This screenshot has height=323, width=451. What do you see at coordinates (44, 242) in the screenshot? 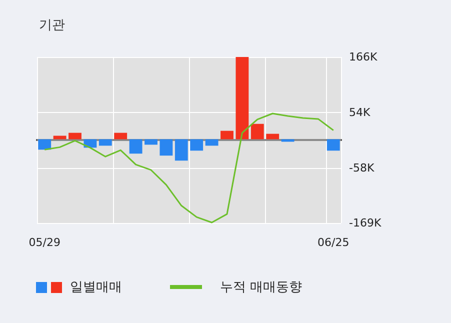
I see `x-tick-label: 05/29` at bounding box center [44, 242].